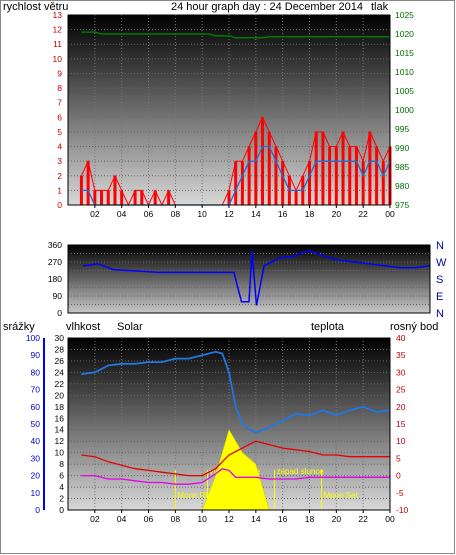  Describe the element at coordinates (58, 30) in the screenshot. I see `wind-tick-label: 12` at that location.